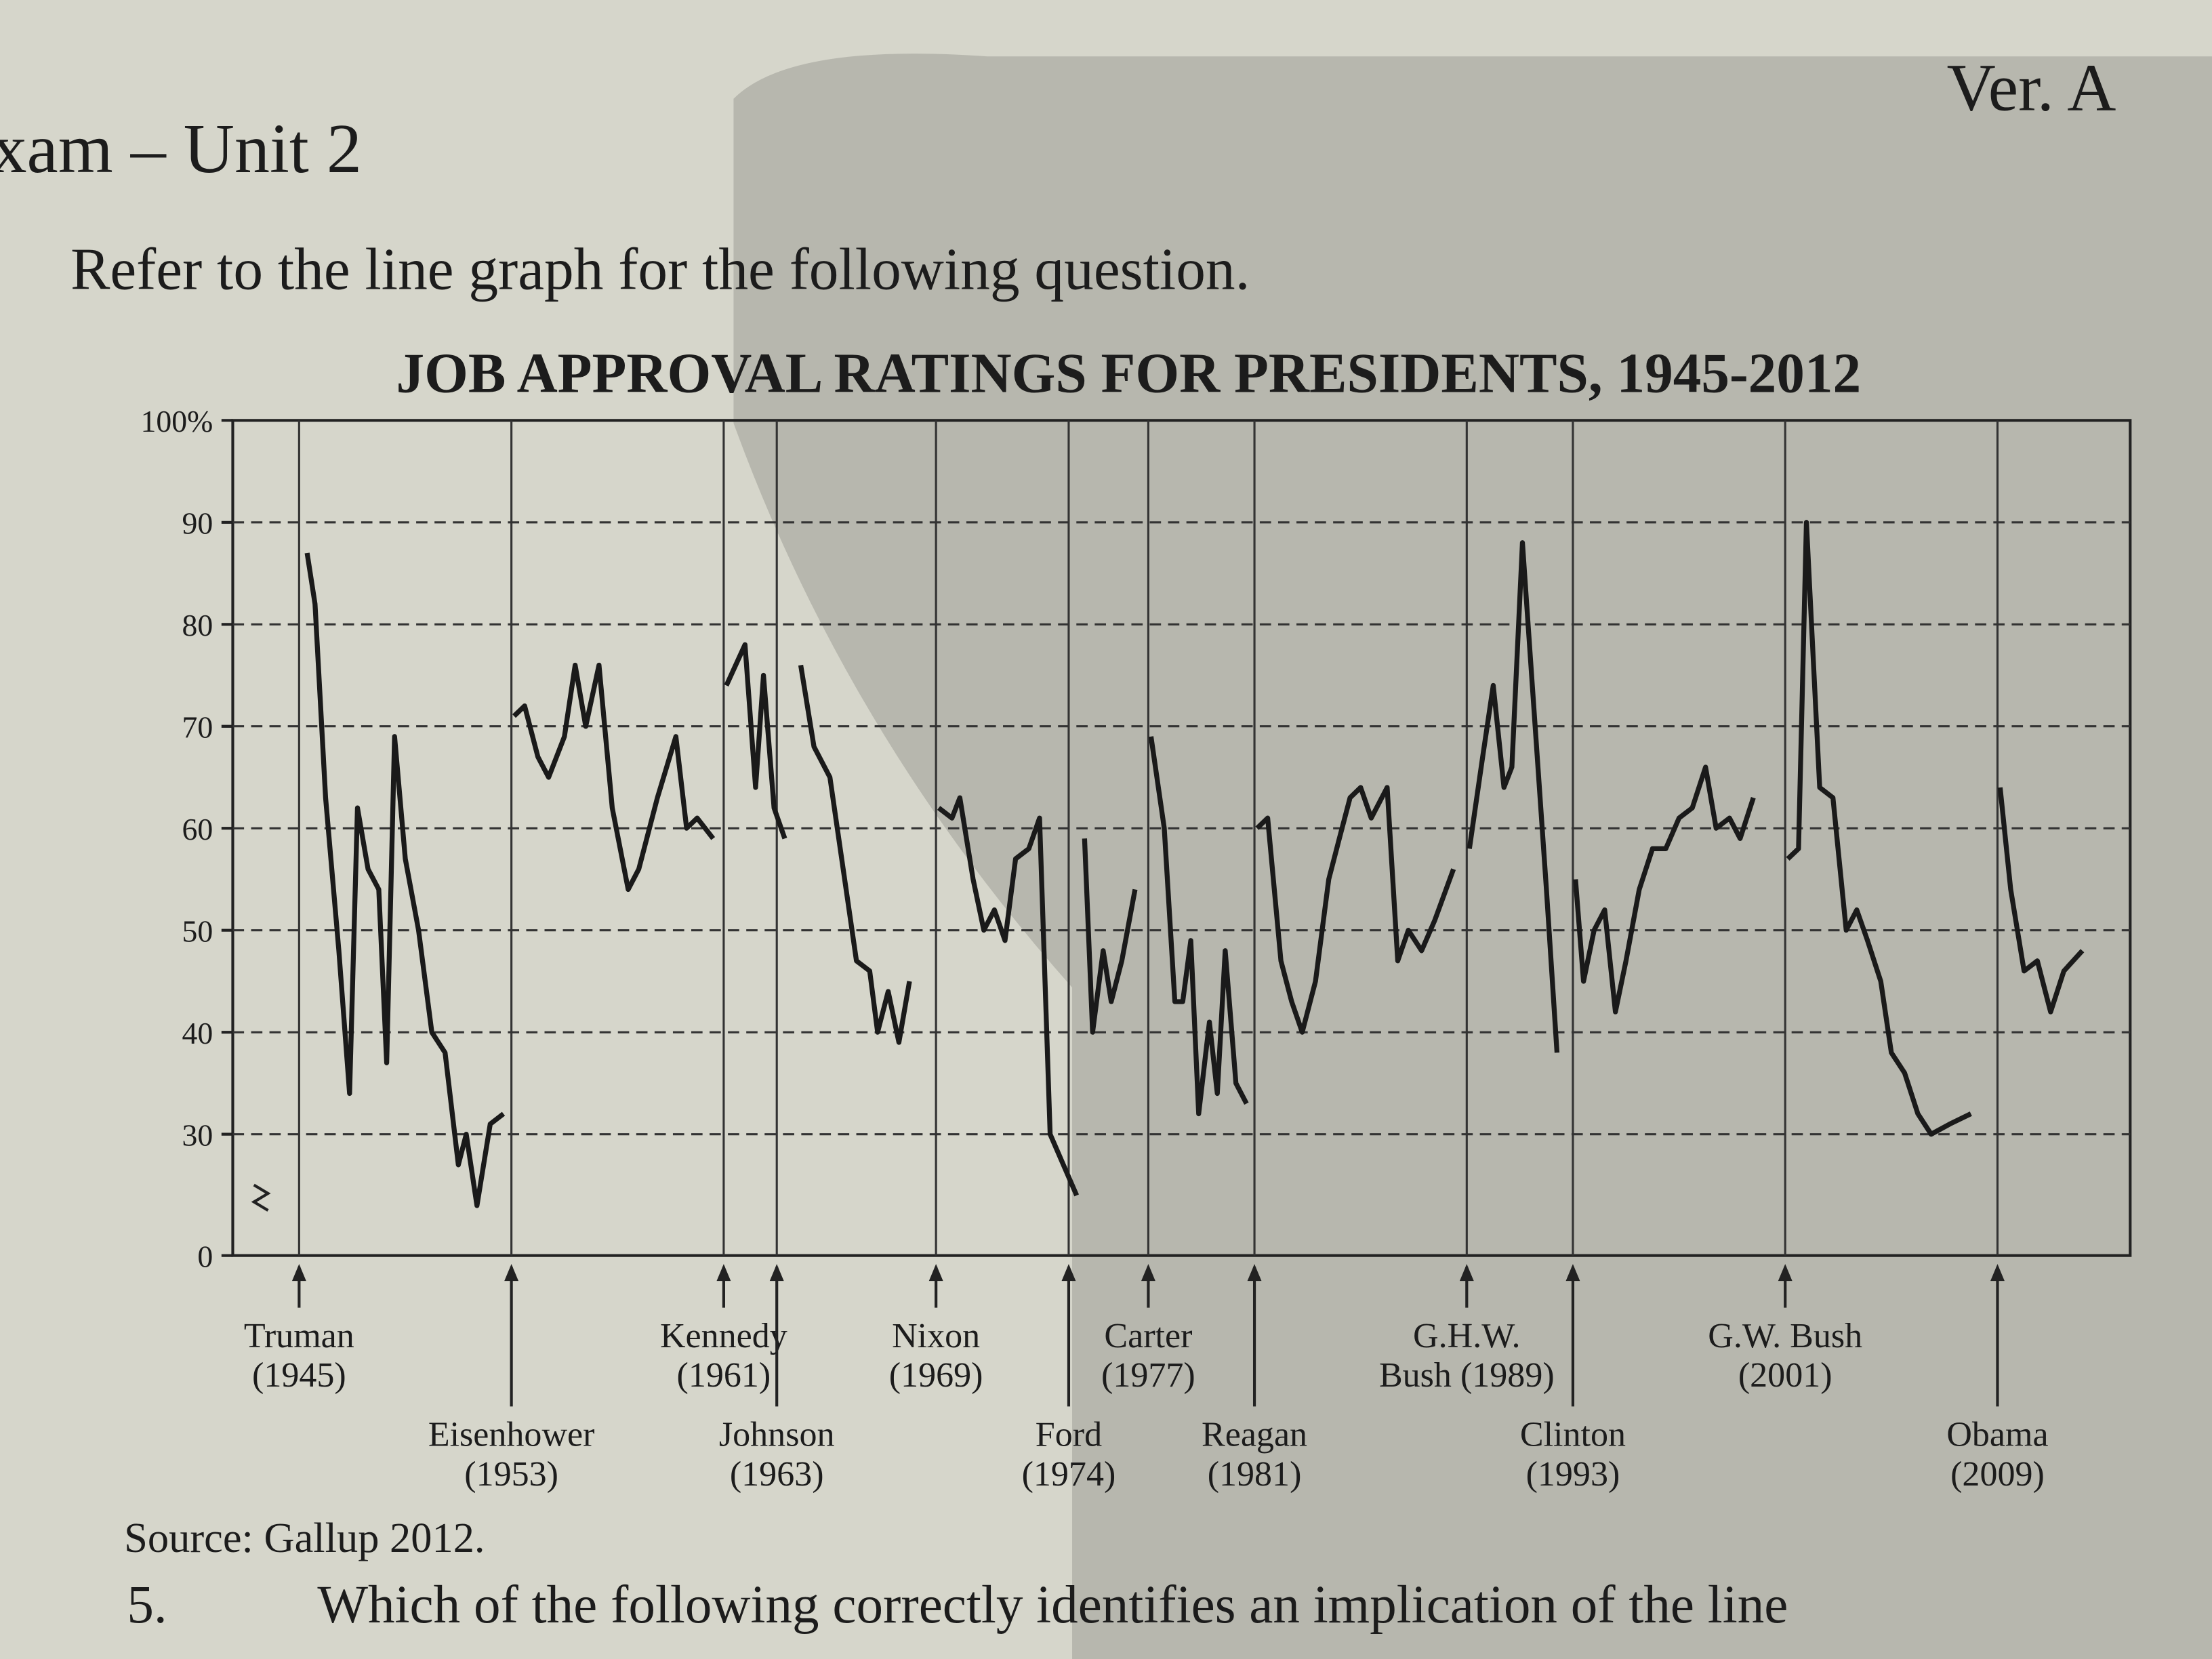 This screenshot has height=1659, width=2212. I want to click on president-name: Kennedy, so click(724, 1336).